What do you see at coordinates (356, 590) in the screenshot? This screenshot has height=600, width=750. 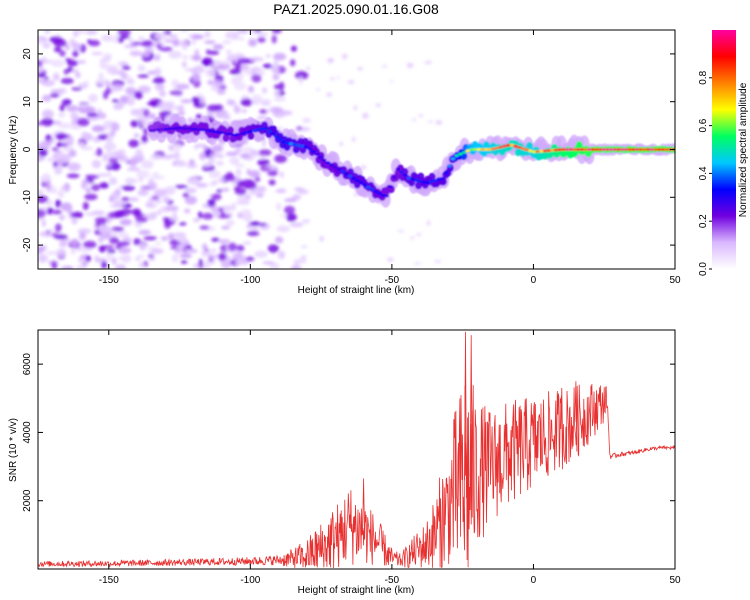 I see `snr-x-axis-label: Height of straight line (km)` at bounding box center [356, 590].